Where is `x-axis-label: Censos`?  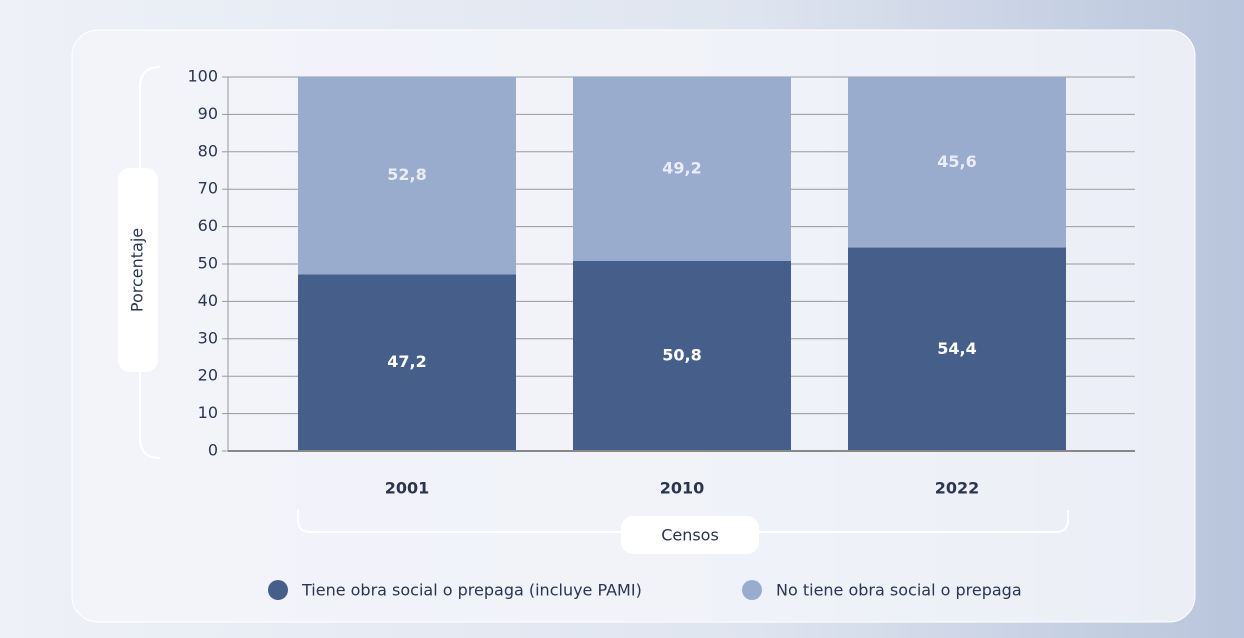 x-axis-label: Censos is located at coordinates (690, 535).